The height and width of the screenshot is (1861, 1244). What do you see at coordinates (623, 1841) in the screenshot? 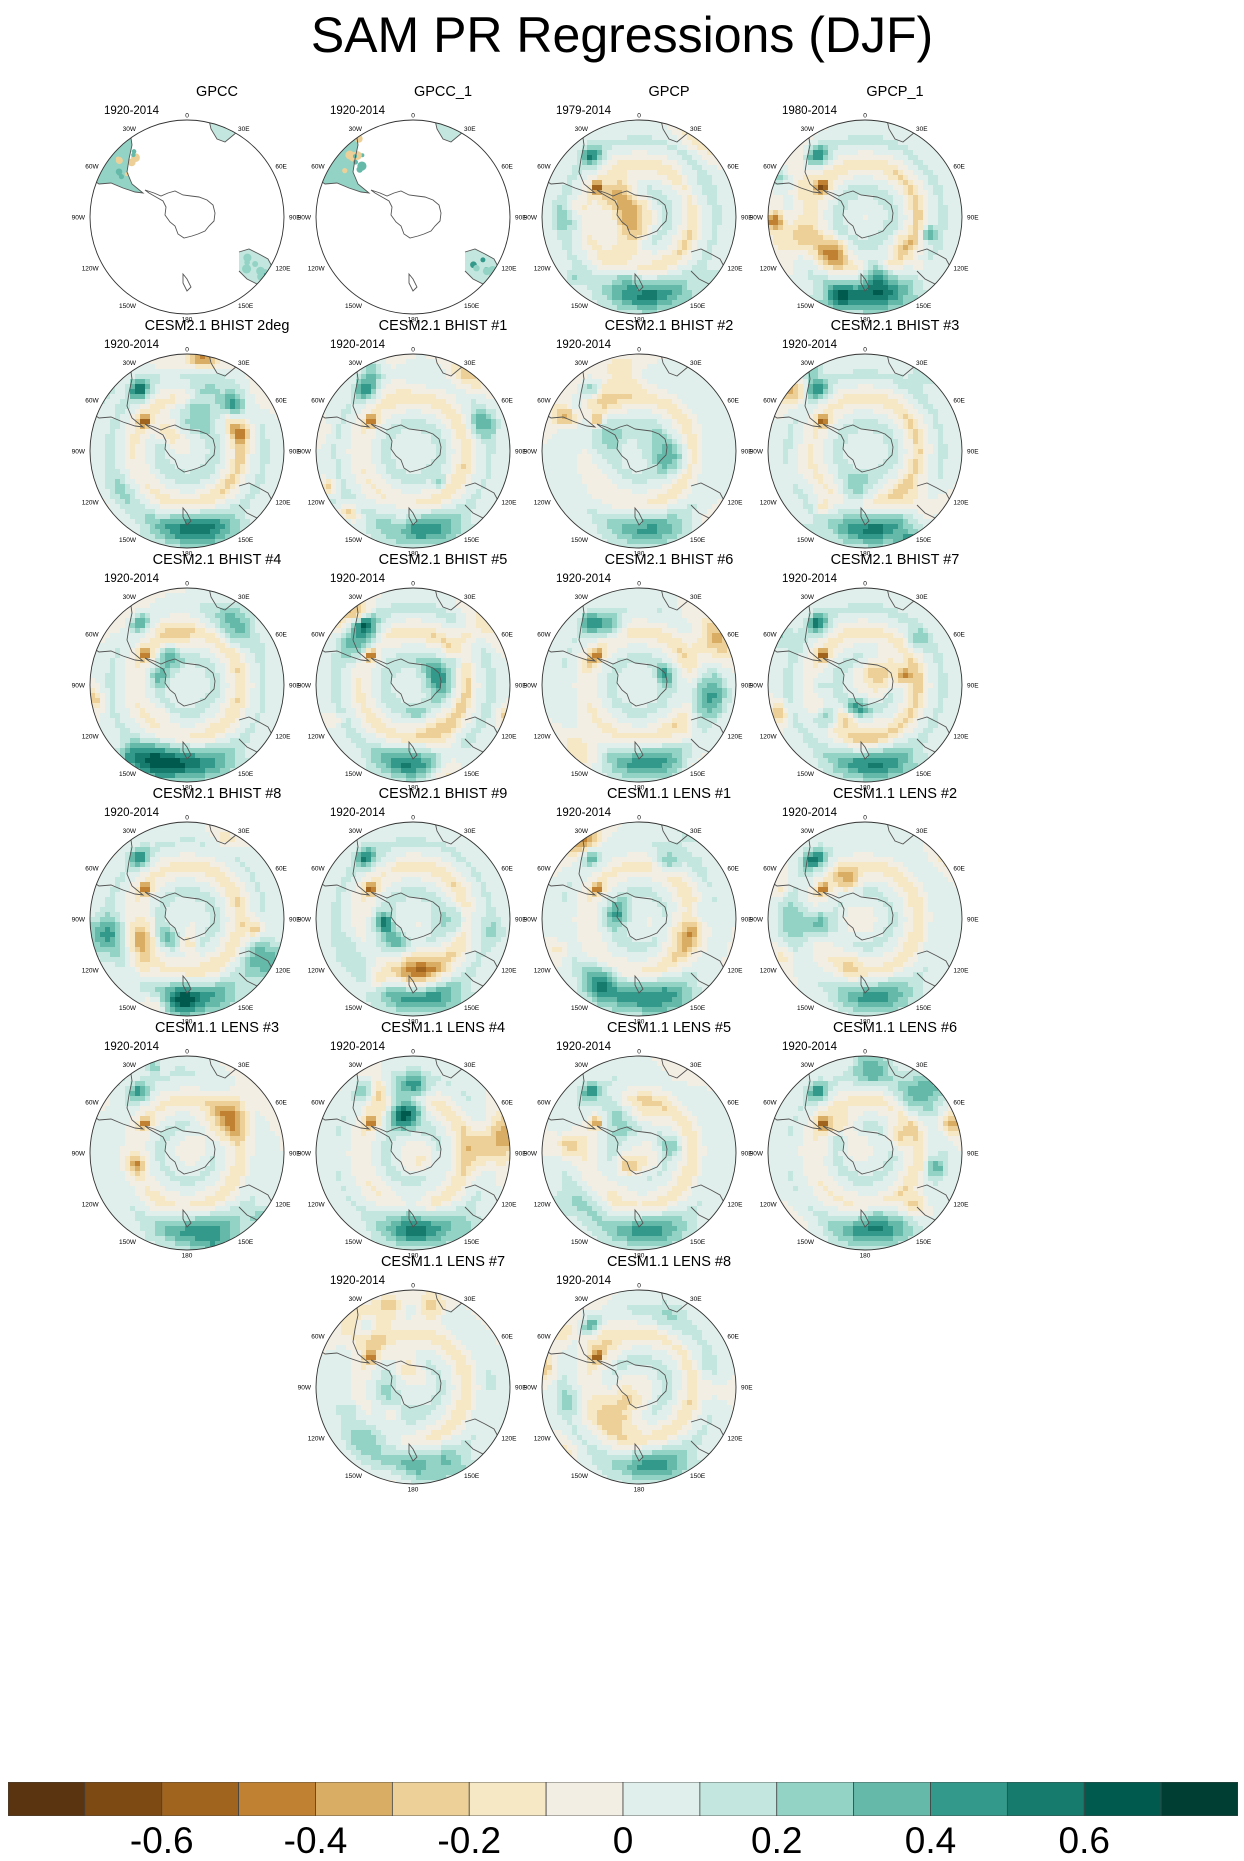
I see `colorbar-tick-label: 0` at bounding box center [623, 1841].